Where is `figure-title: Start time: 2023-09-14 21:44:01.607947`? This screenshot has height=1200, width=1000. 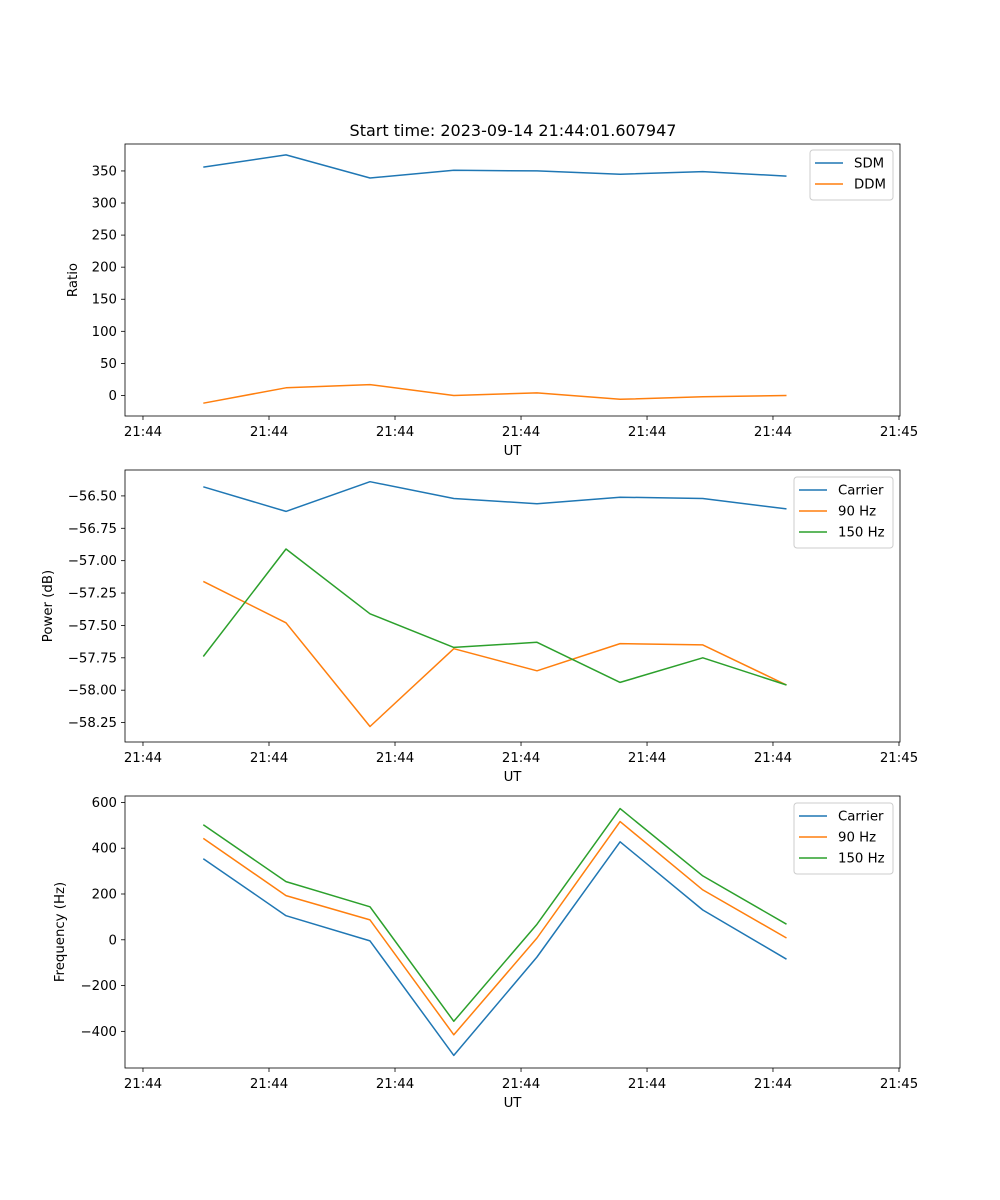
figure-title: Start time: 2023-09-14 21:44:01.607947 is located at coordinates (513, 130).